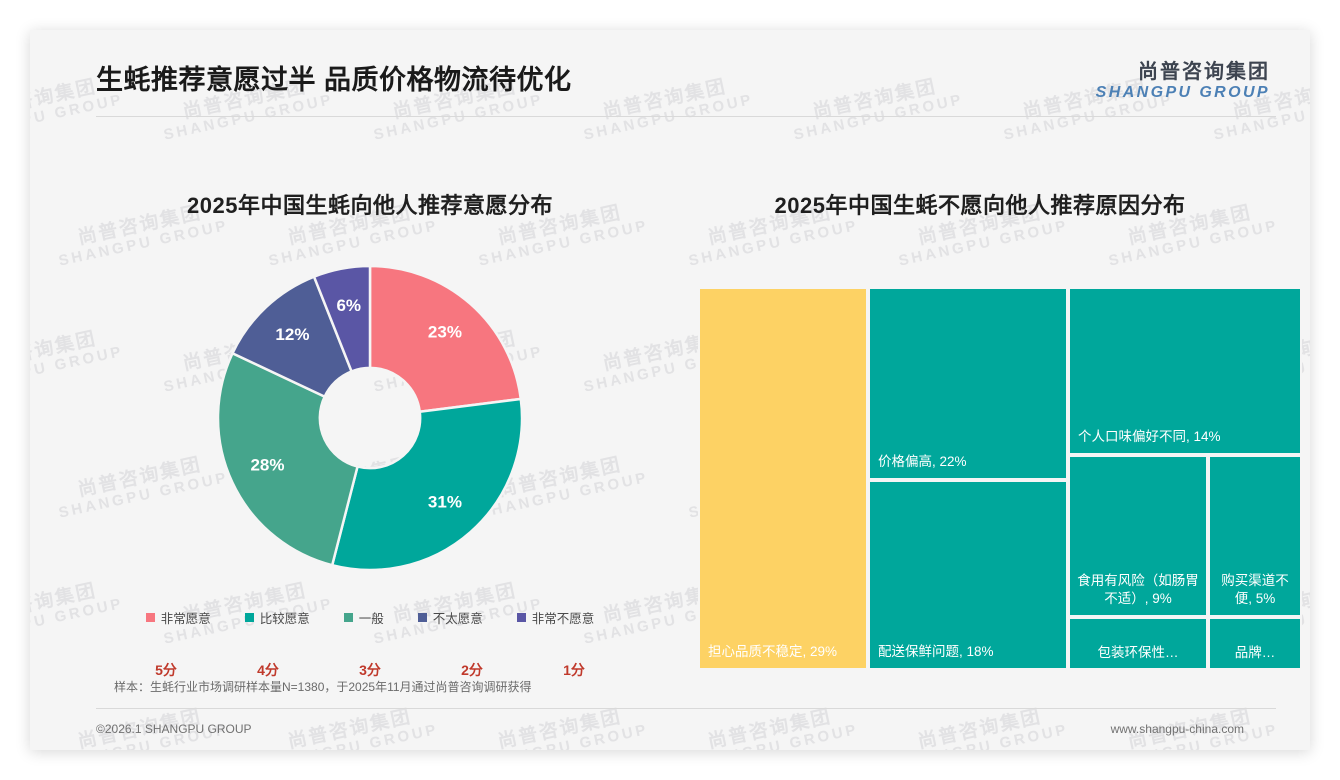 This screenshot has width=1340, height=780. What do you see at coordinates (1149, 436) in the screenshot?
I see `treemap-cell-label: 个人口味偏好不同, 14%` at bounding box center [1149, 436].